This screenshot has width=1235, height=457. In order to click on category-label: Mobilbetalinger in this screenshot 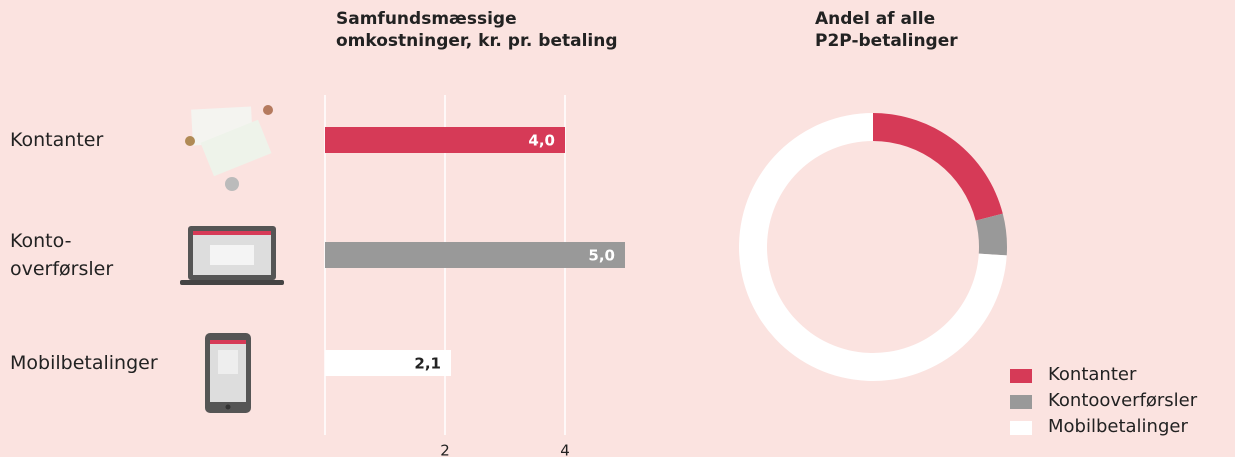, I will do `click(84, 363)`.